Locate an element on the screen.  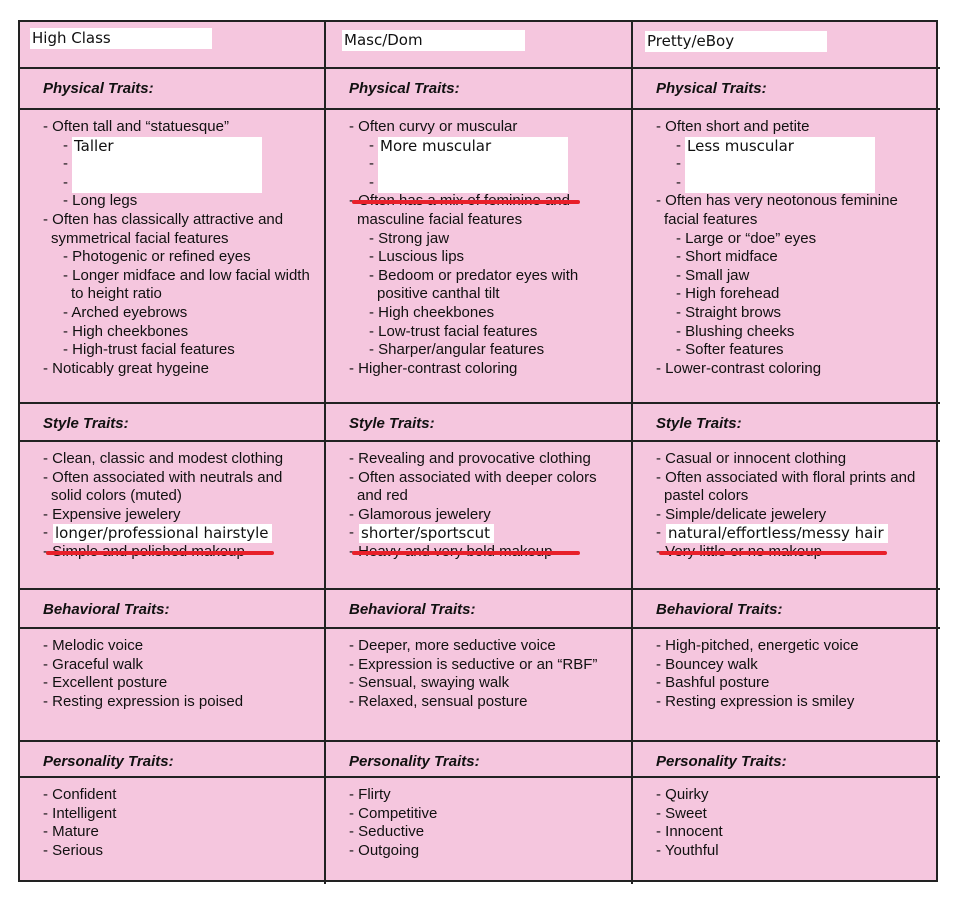
section-label-behavioral: Behavioral Traits: is located at coordinates (719, 609).